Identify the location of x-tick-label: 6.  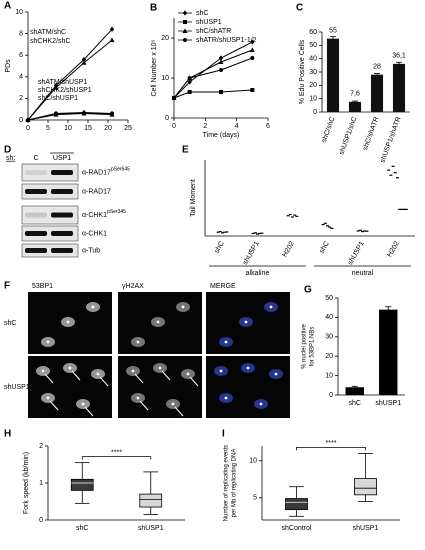
(268, 126).